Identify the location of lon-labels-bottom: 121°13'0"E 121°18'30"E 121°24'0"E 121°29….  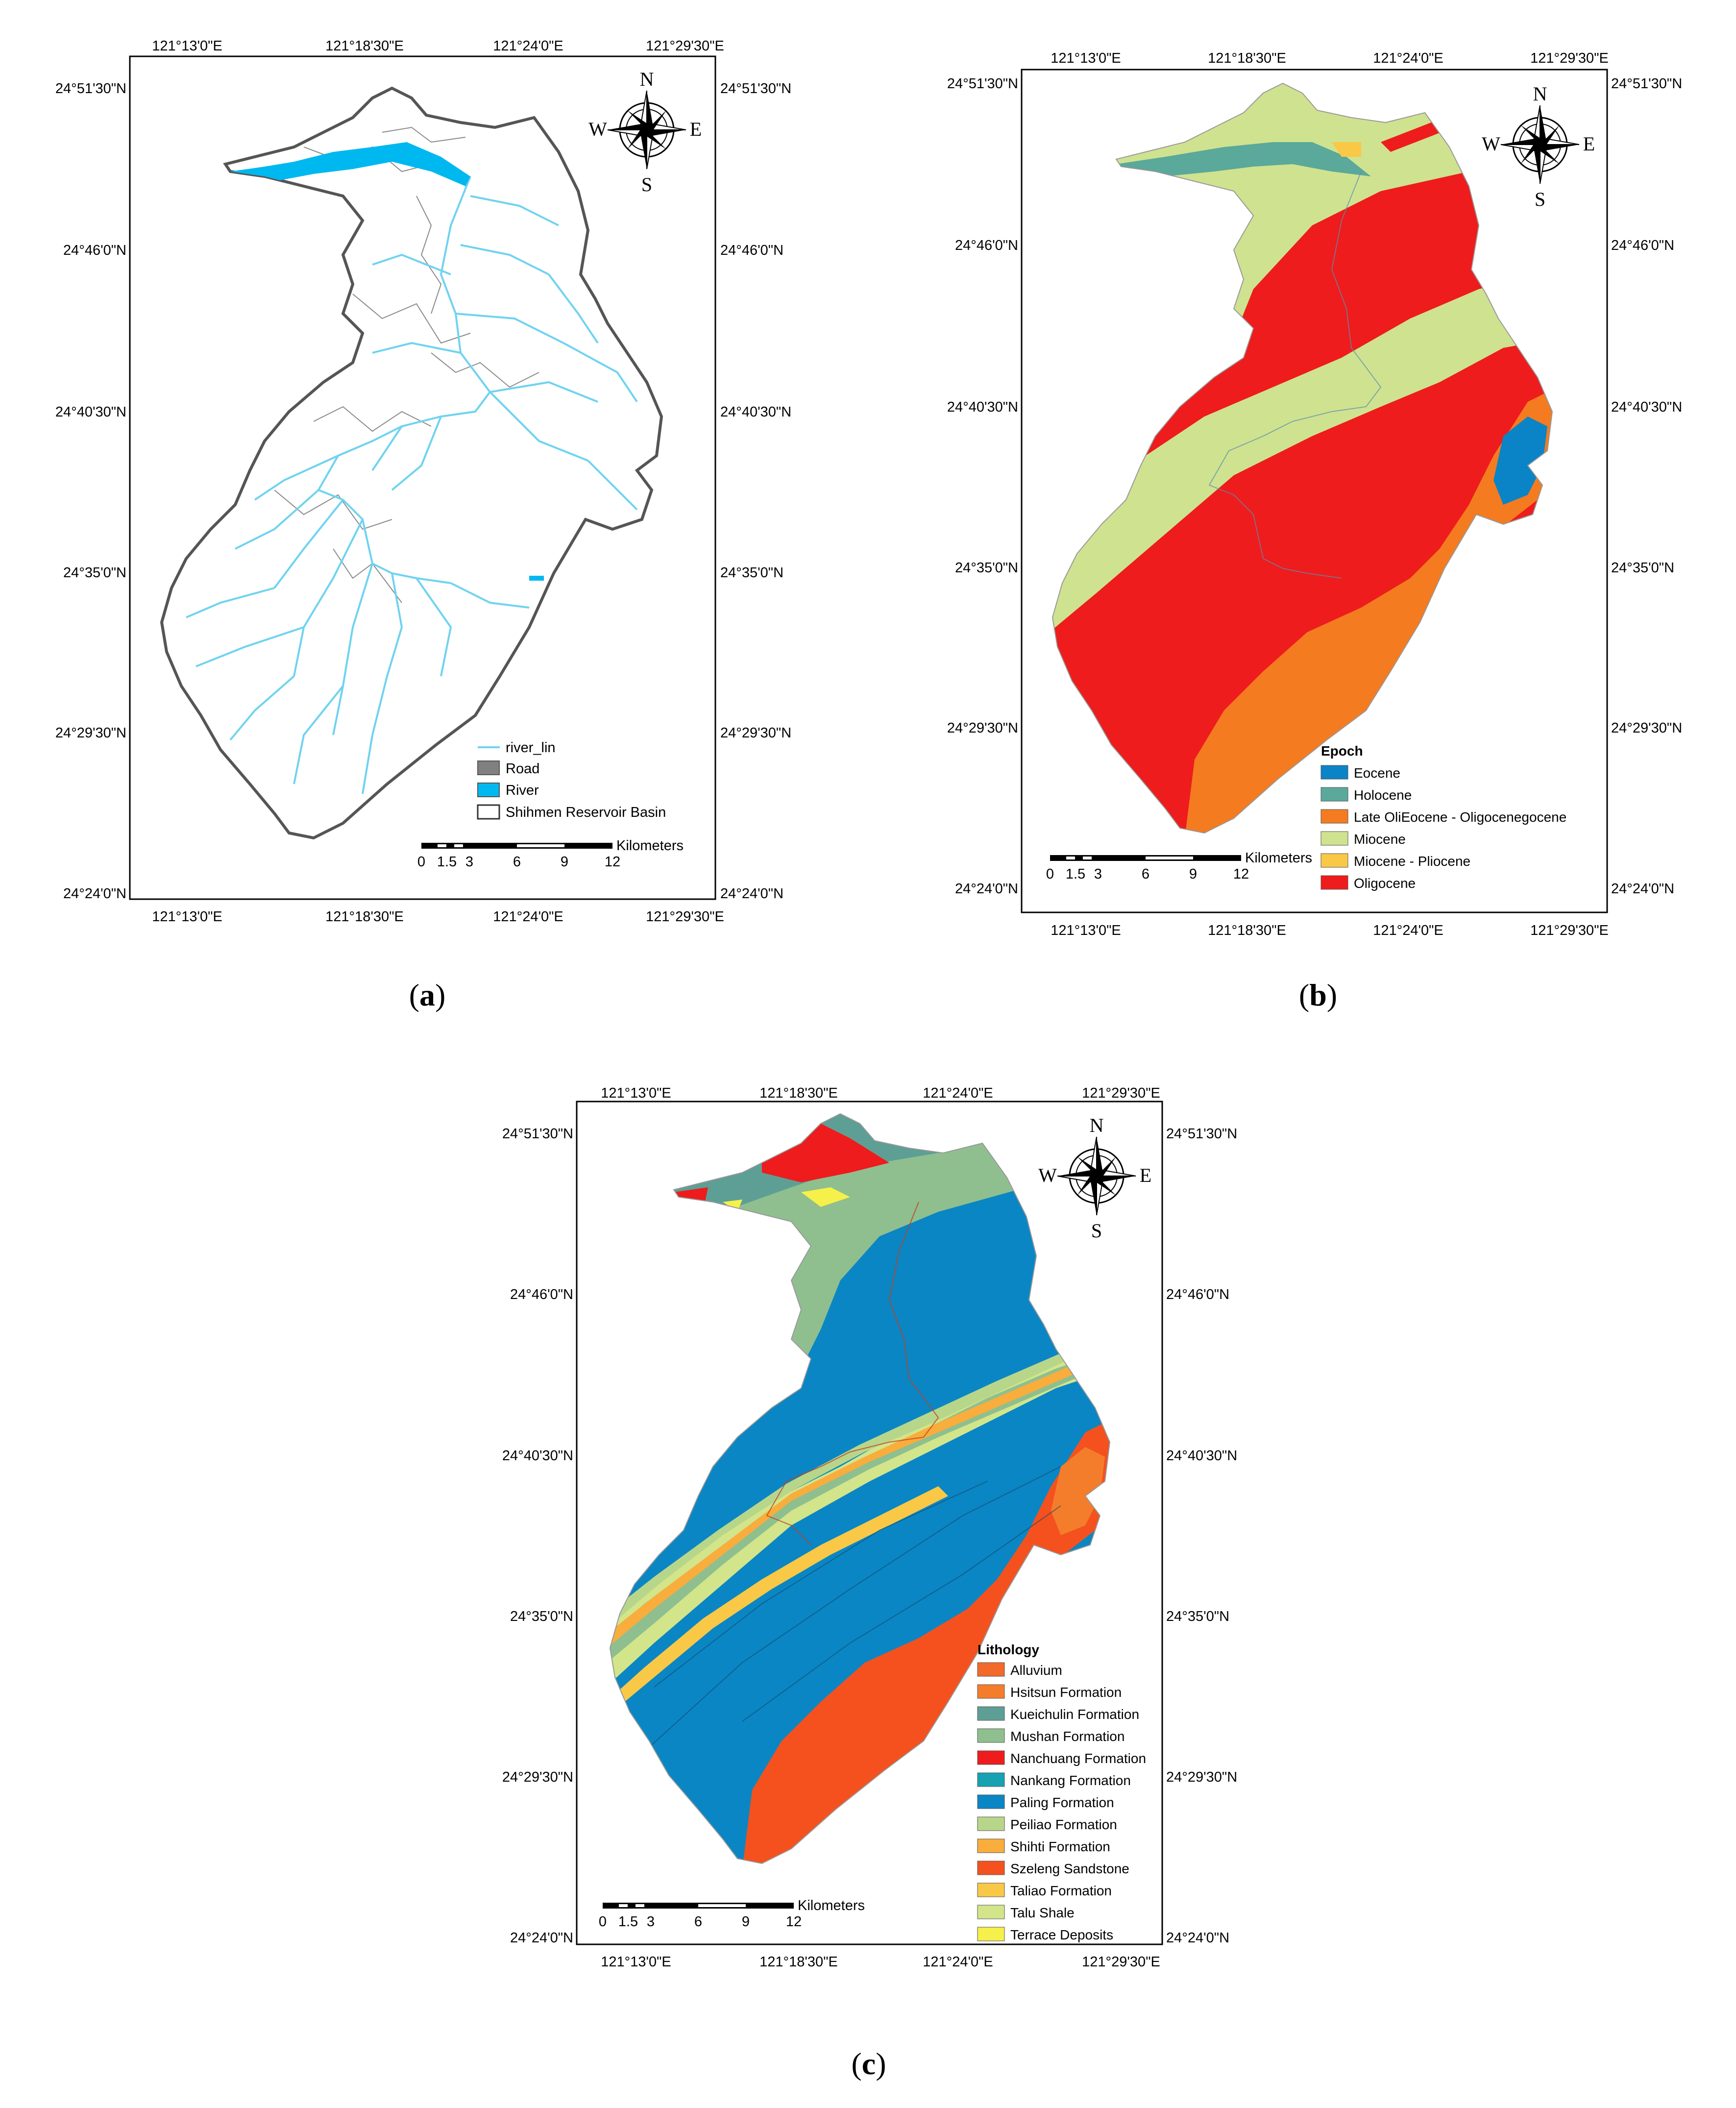
(1330, 931).